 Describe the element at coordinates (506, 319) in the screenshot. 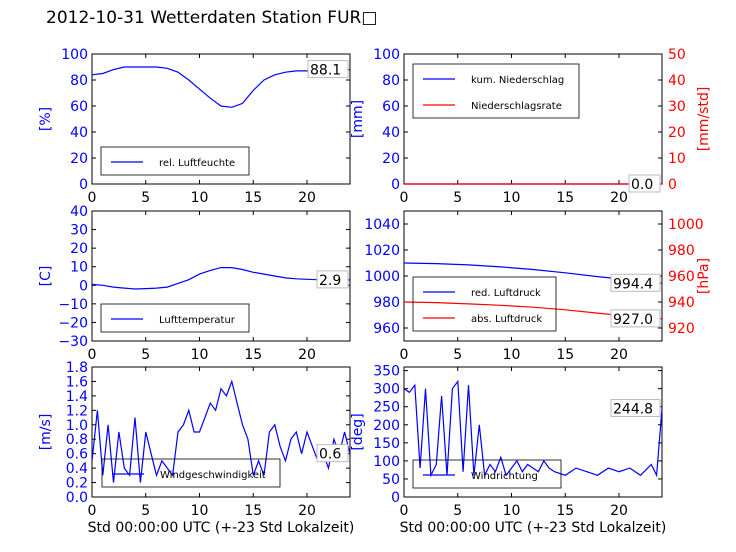

I see `legend-entry: abs. Luftdruck` at that location.